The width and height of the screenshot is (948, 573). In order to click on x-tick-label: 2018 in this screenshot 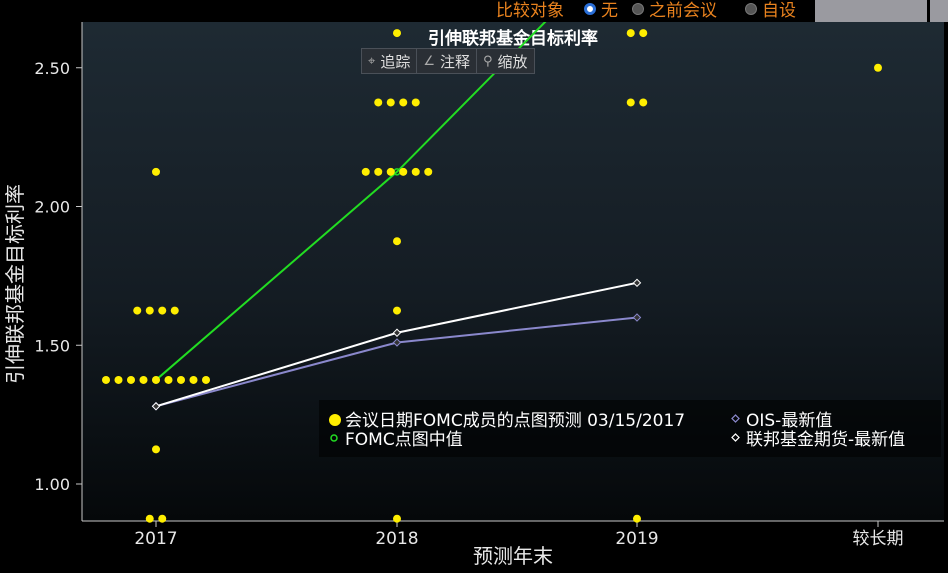, I will do `click(396, 539)`.